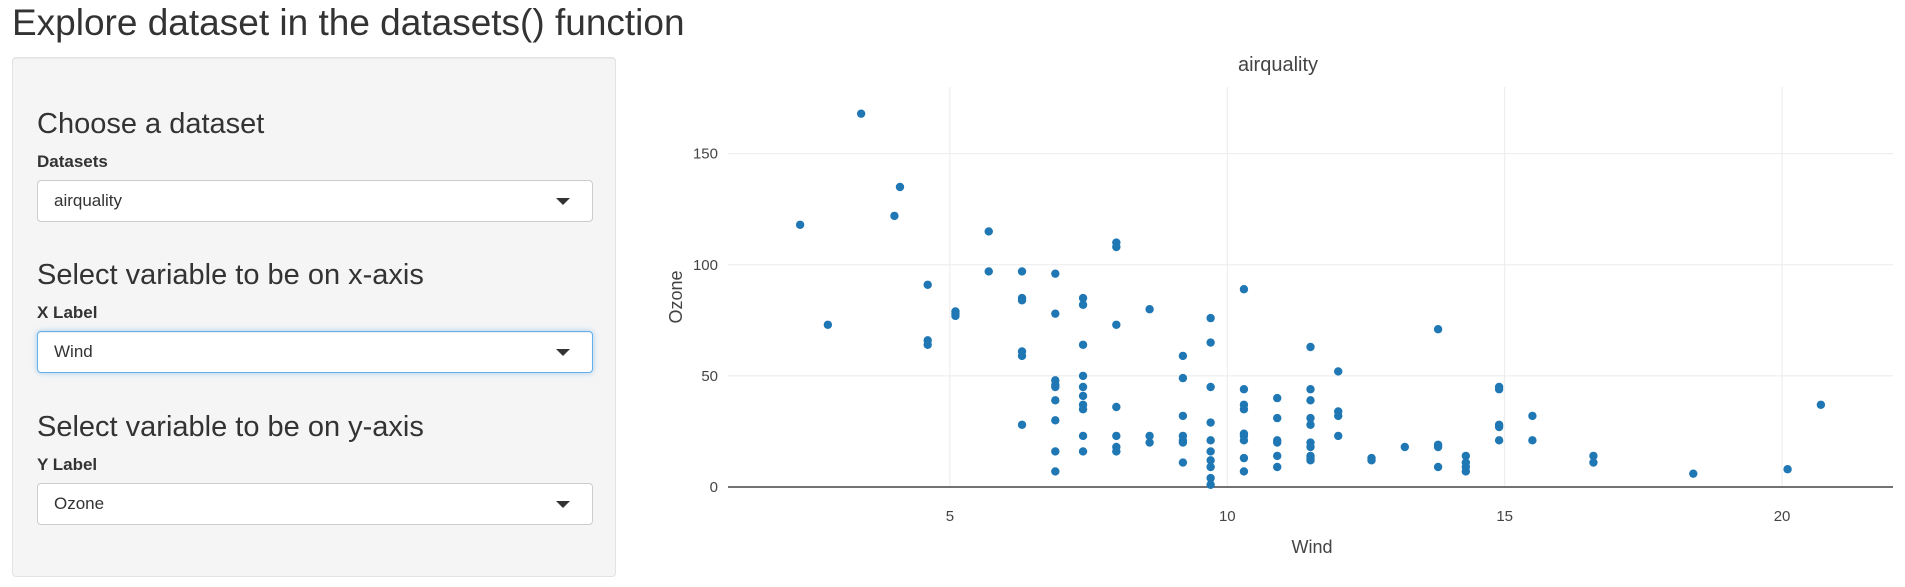  I want to click on y-tick-label: 50, so click(709, 376).